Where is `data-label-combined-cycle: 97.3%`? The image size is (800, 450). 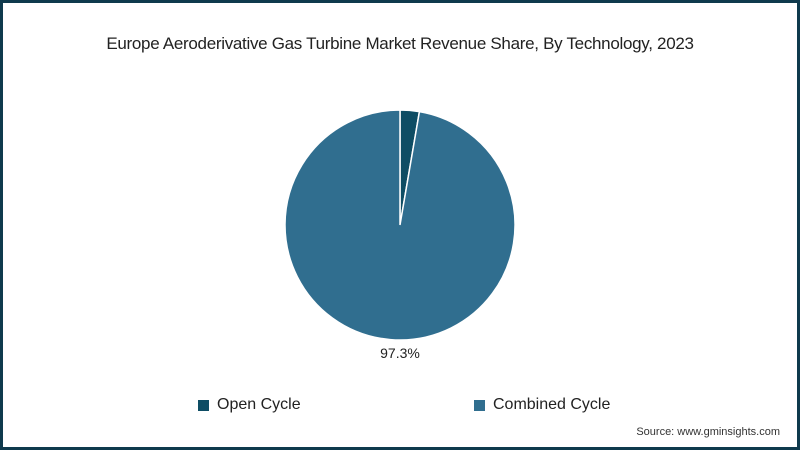
data-label-combined-cycle: 97.3% is located at coordinates (400, 353).